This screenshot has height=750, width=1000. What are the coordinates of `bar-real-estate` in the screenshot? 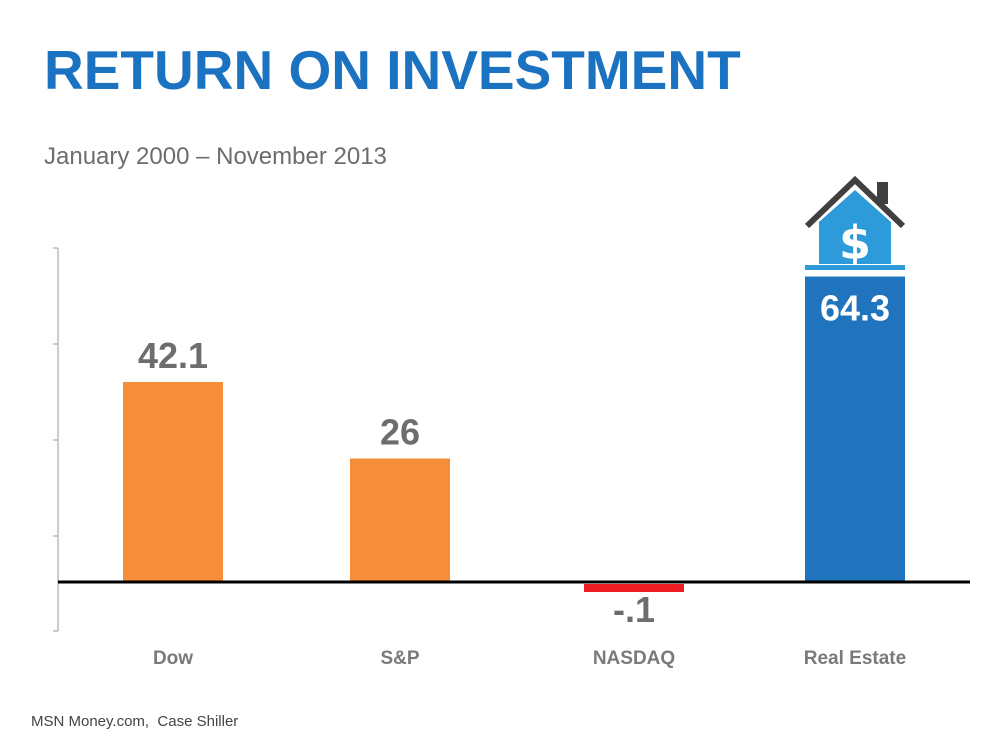 It's located at (855, 429).